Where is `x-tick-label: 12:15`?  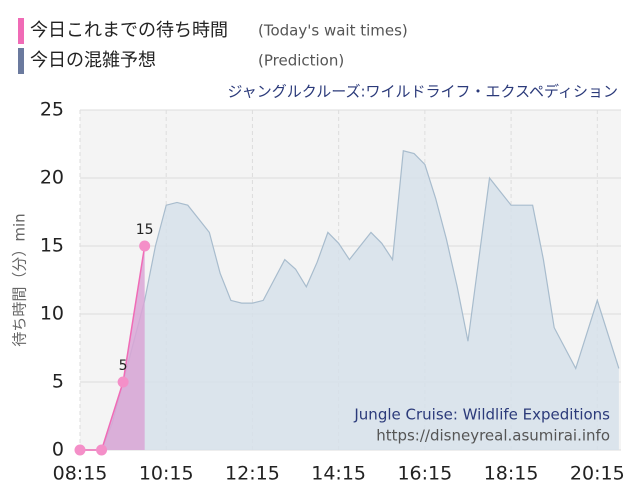
x-tick-label: 12:15 is located at coordinates (252, 474).